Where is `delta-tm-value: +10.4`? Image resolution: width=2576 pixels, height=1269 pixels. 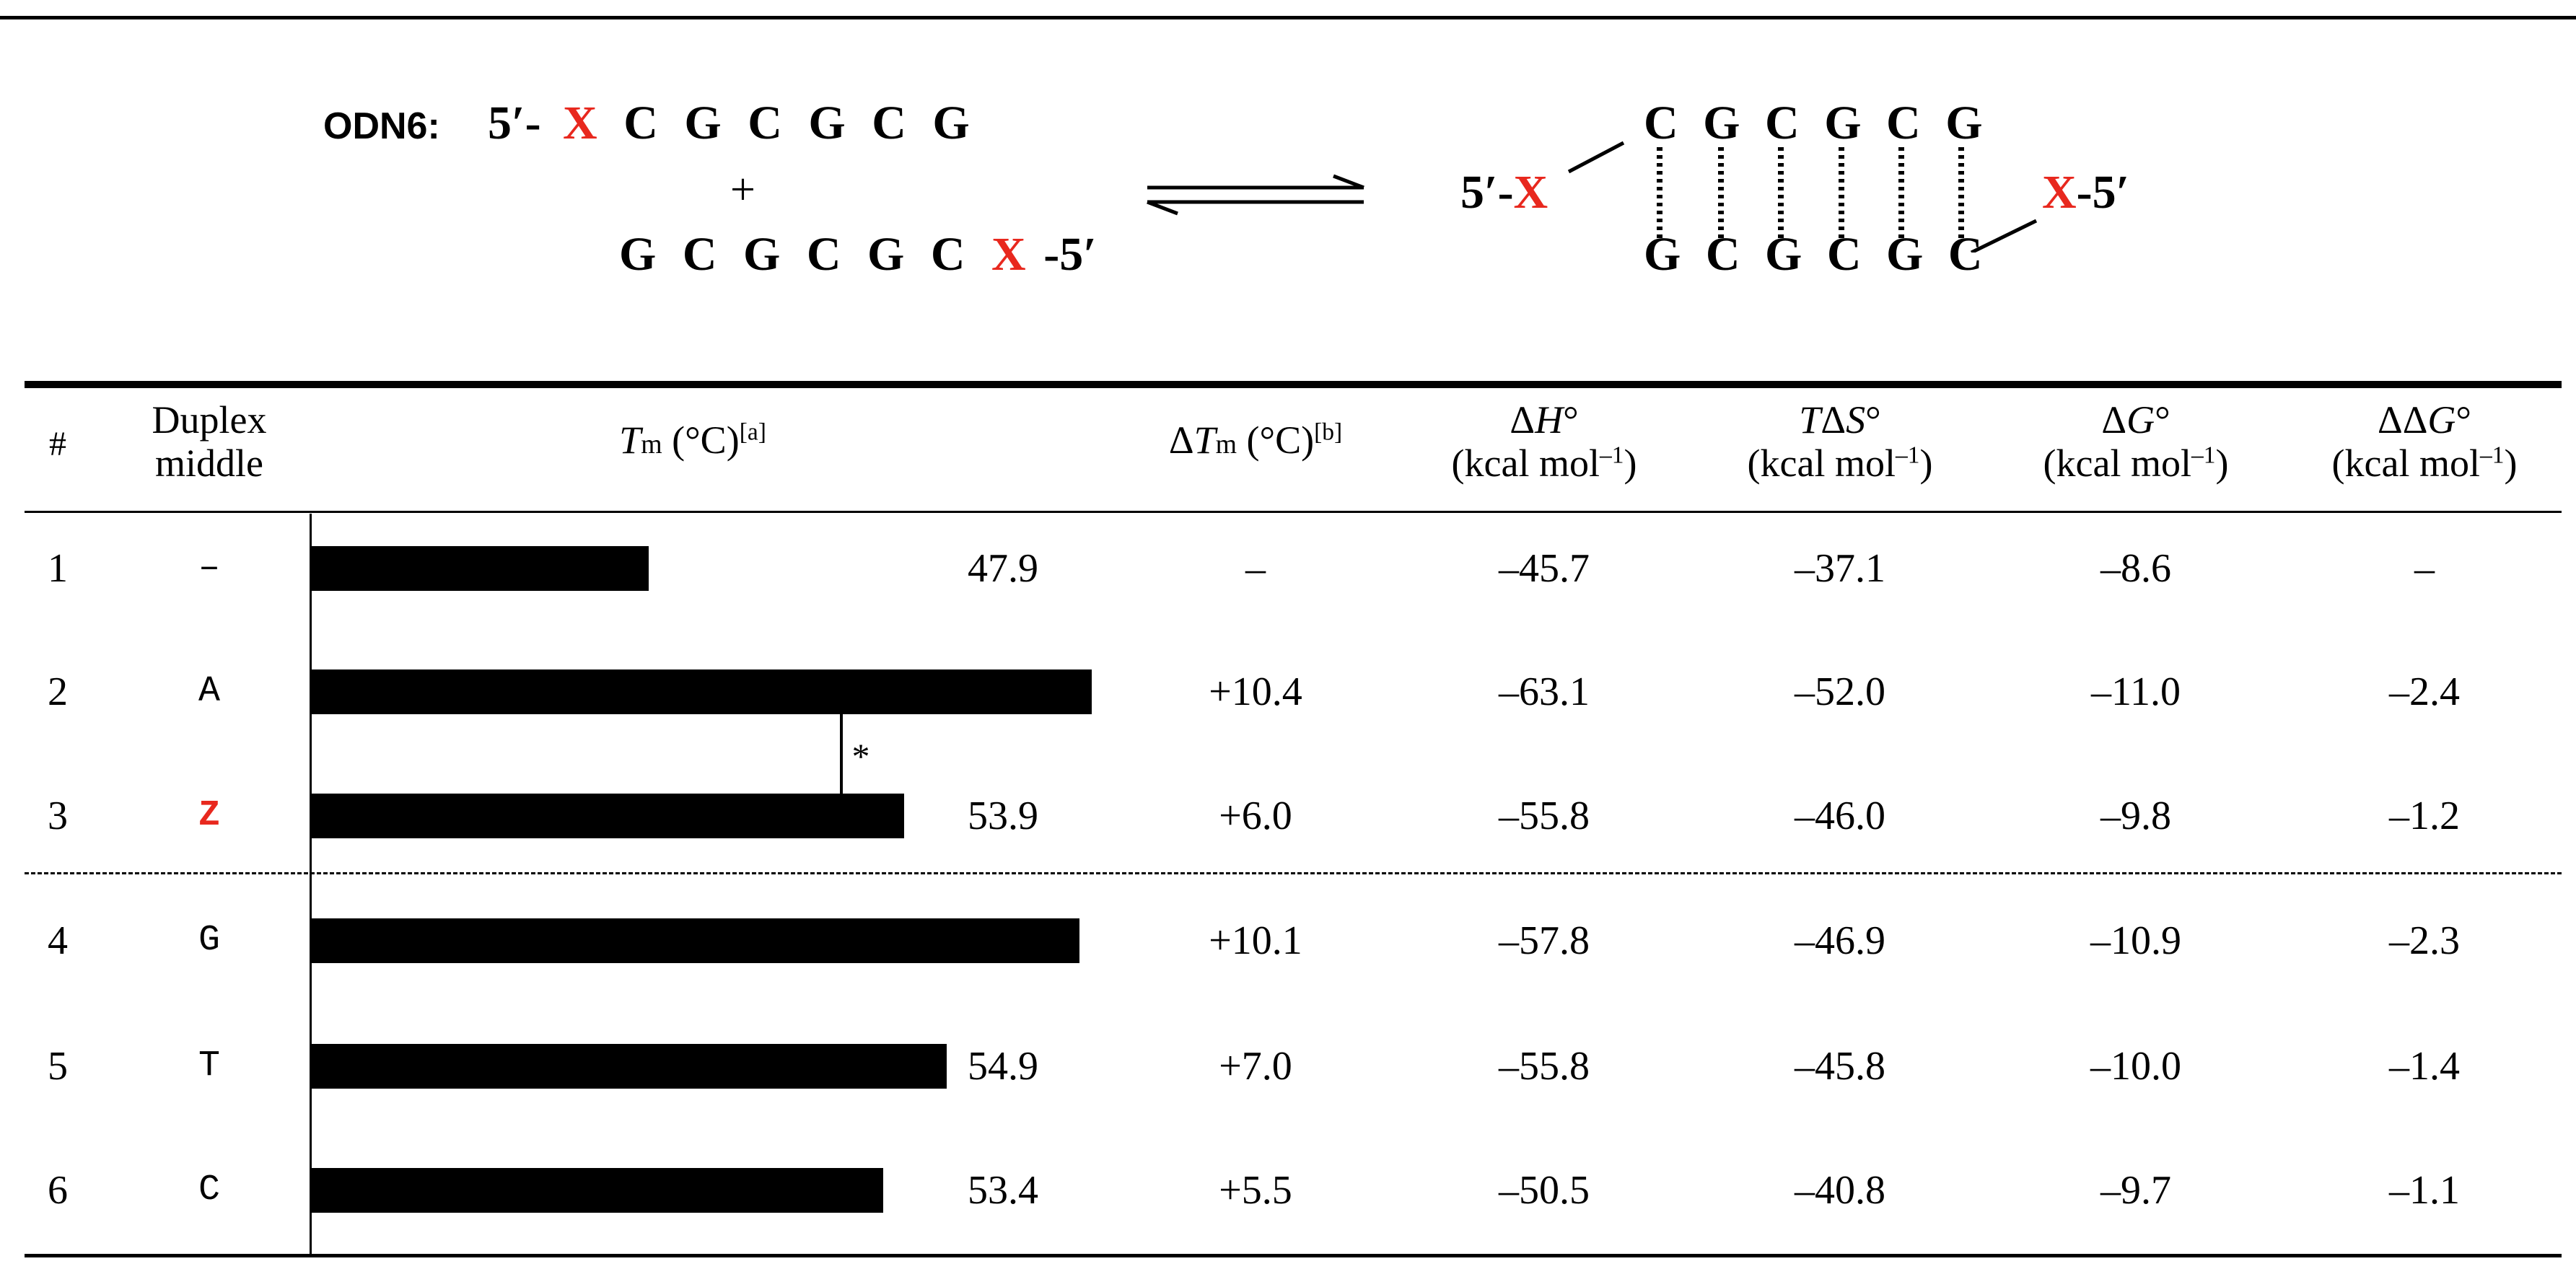
delta-tm-value: +10.4 is located at coordinates (1255, 691).